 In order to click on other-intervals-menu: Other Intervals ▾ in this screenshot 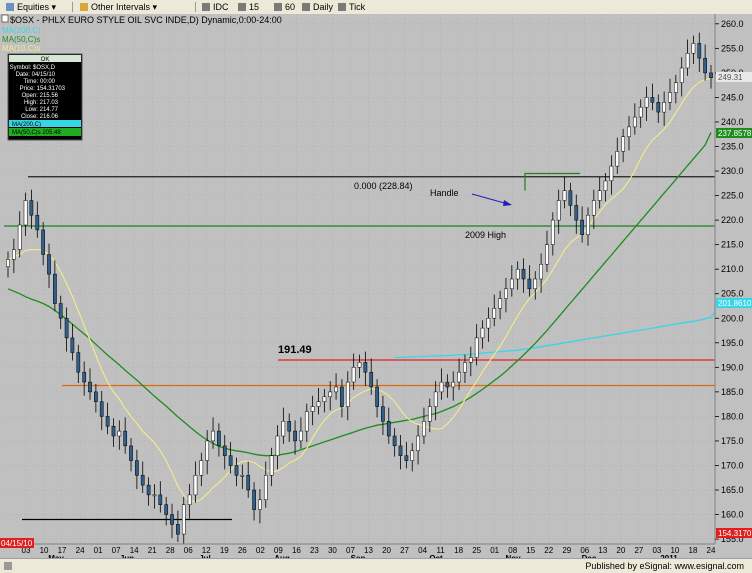, I will do `click(118, 7)`.